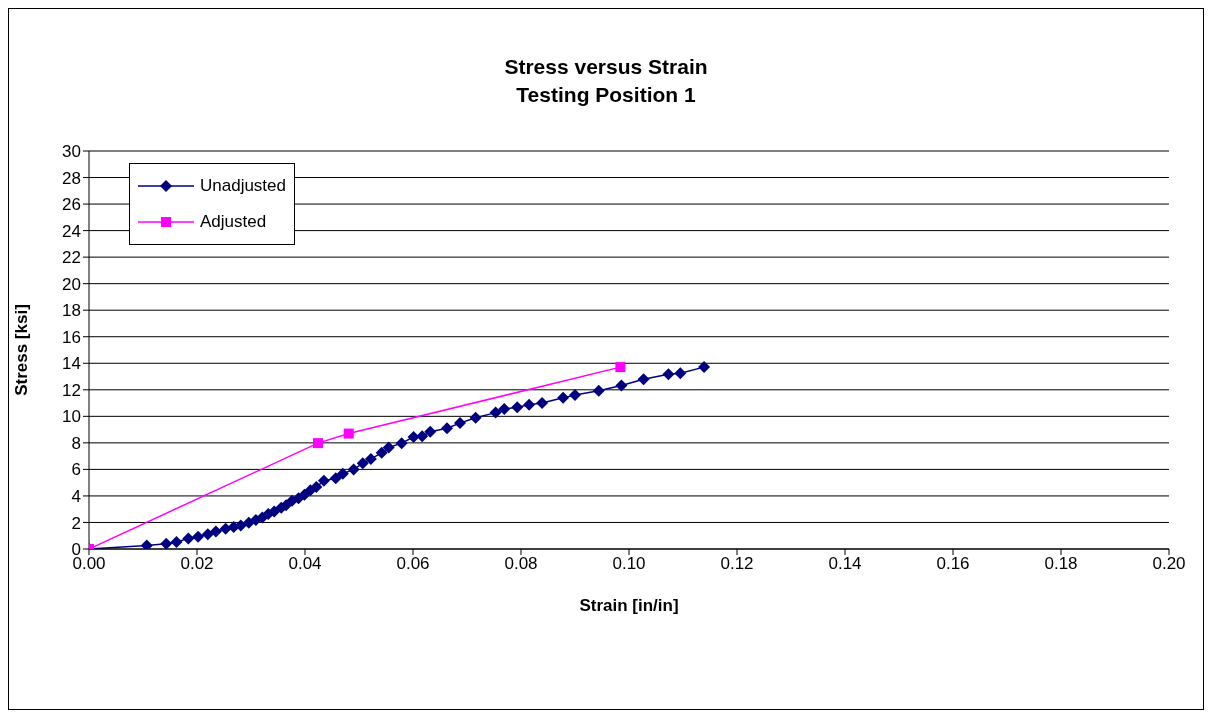 The image size is (1212, 717). Describe the element at coordinates (953, 564) in the screenshot. I see `x-tick-label: 0.16` at that location.